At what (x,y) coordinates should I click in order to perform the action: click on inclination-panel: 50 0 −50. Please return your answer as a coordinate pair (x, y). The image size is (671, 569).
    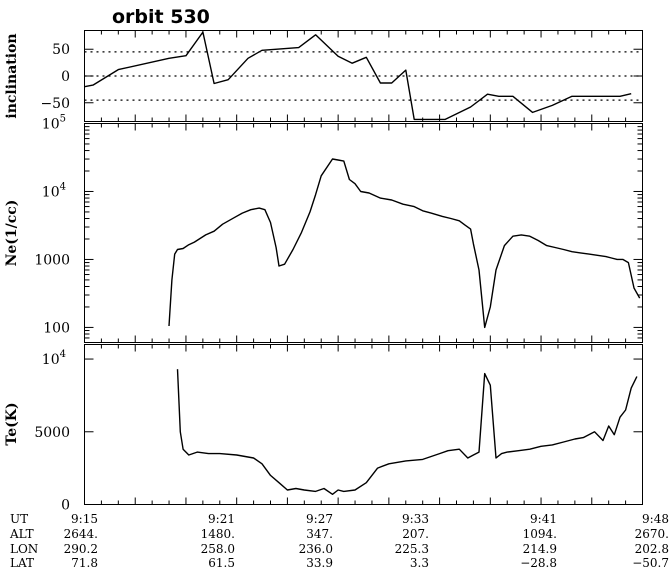
    Looking at the image, I should click on (341, 76).